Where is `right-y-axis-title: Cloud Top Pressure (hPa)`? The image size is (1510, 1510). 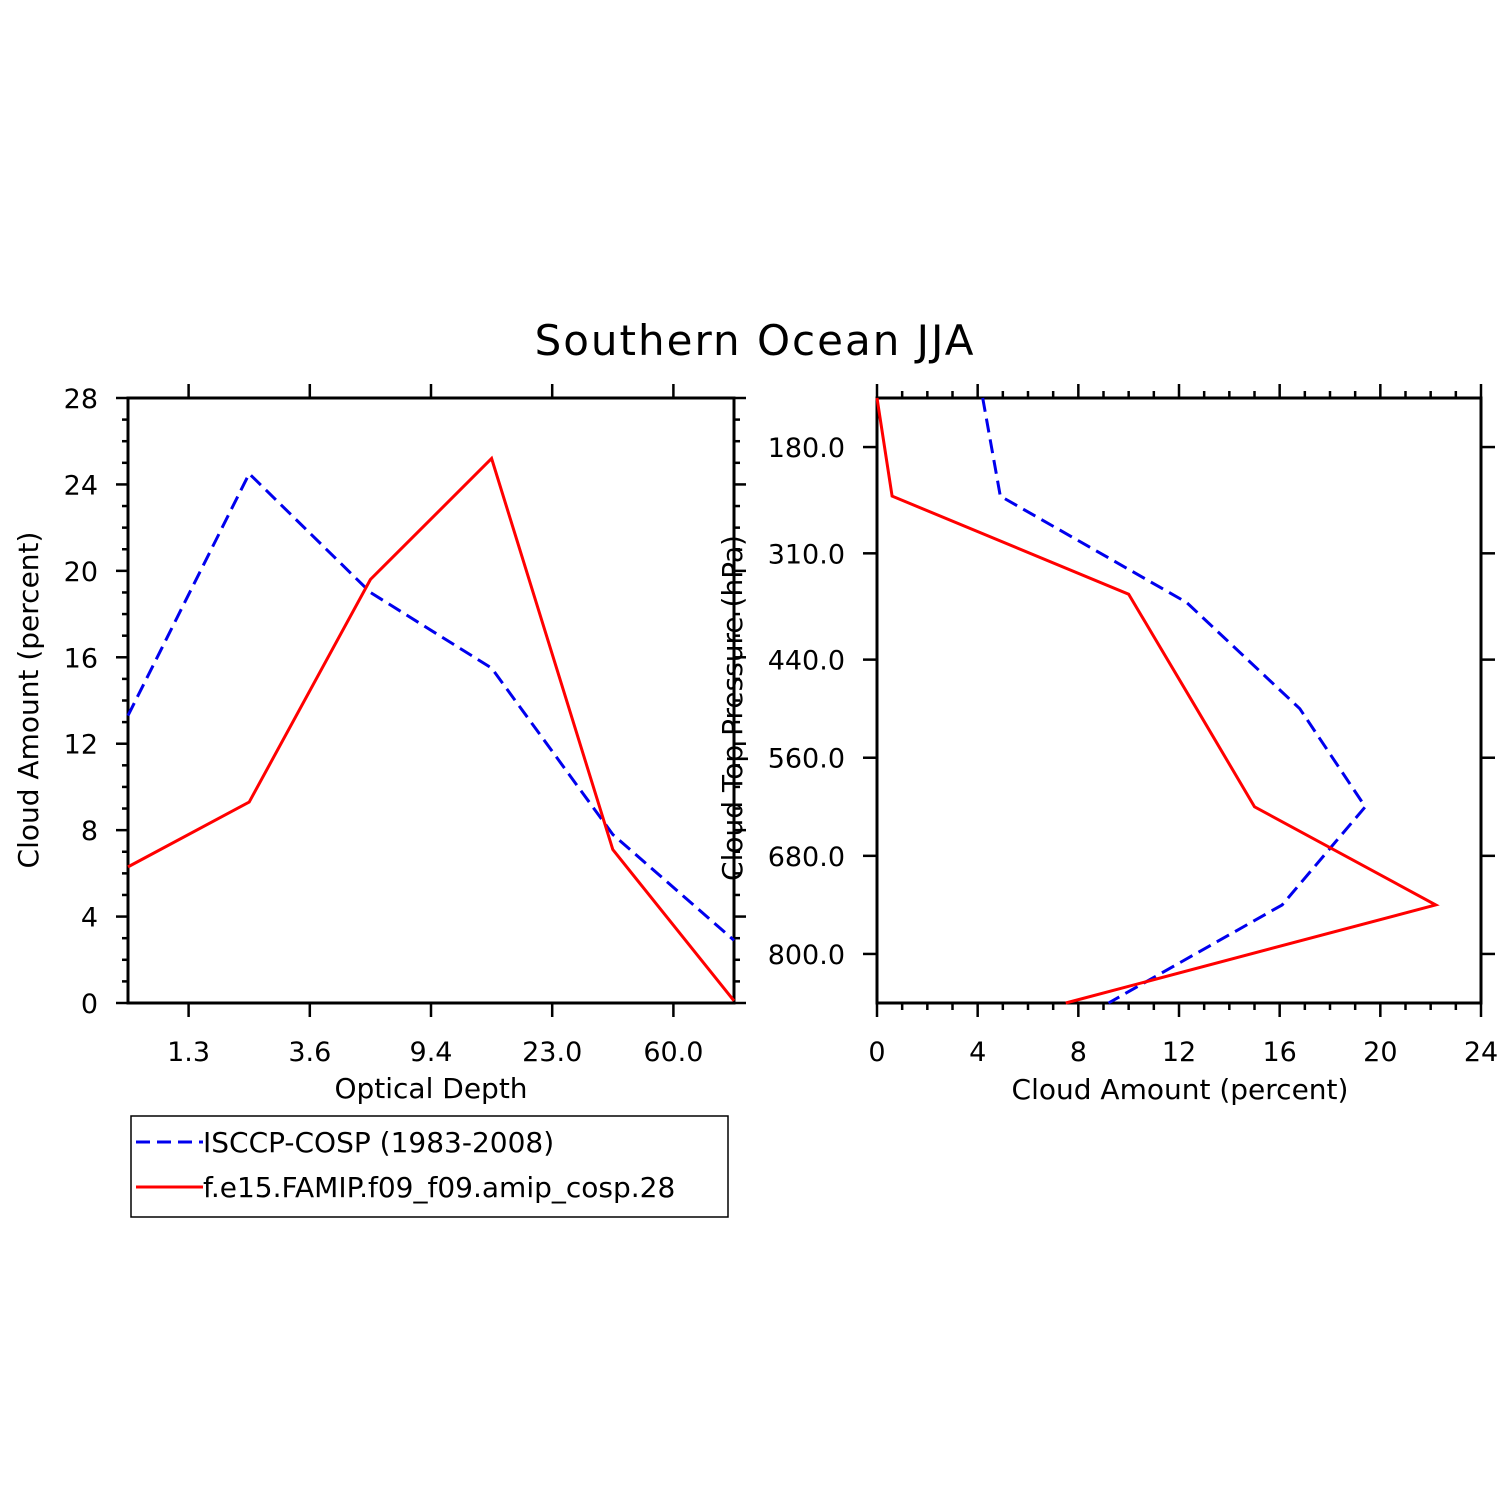 right-y-axis-title: Cloud Top Pressure (hPa) is located at coordinates (732, 708).